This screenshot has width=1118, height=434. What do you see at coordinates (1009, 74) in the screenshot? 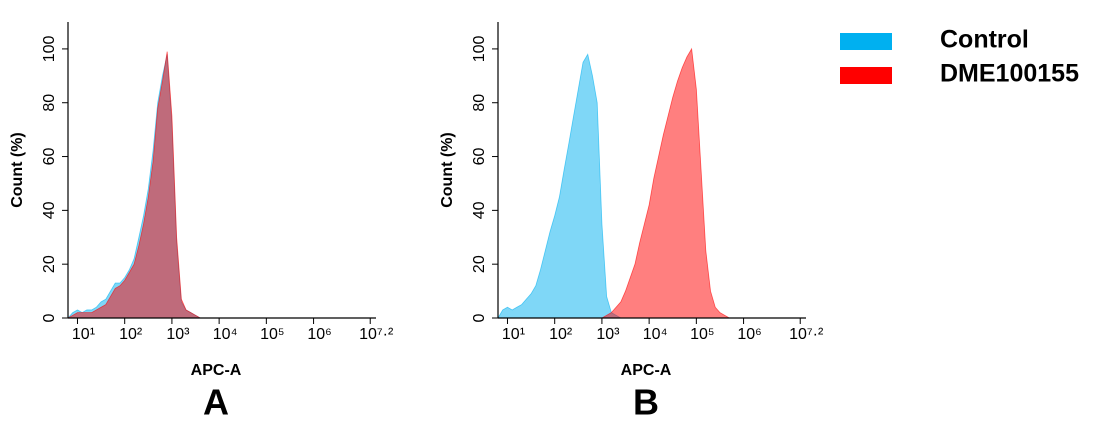
I see `legend-label: DME100155` at bounding box center [1009, 74].